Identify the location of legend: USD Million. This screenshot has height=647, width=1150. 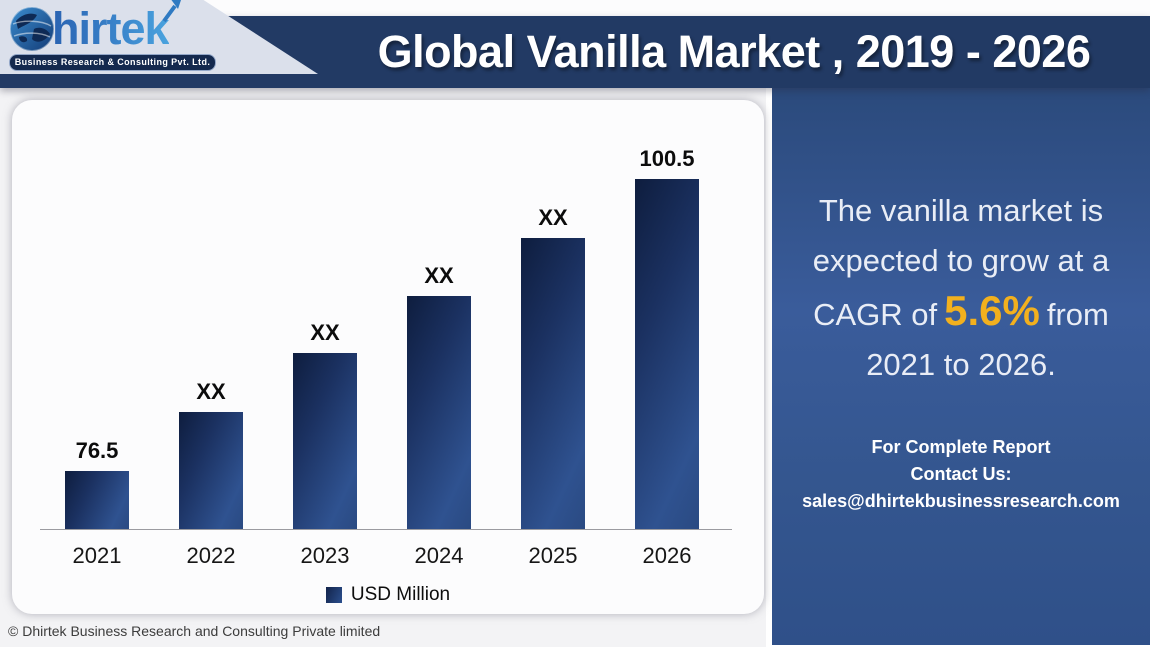
(388, 595).